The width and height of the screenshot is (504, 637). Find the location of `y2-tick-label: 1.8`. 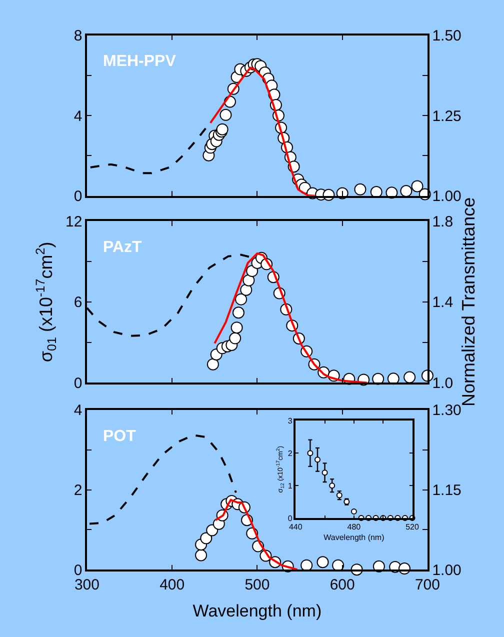

y2-tick-label: 1.8 is located at coordinates (443, 221).